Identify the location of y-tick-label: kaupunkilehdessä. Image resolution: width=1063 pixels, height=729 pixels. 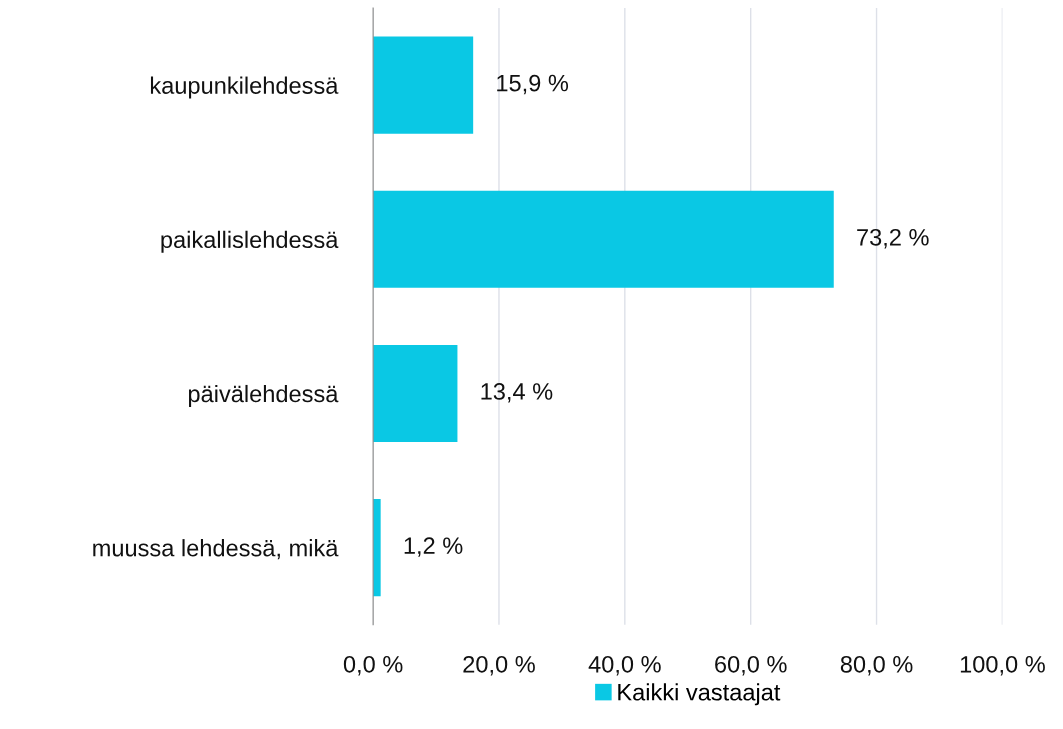
(244, 87).